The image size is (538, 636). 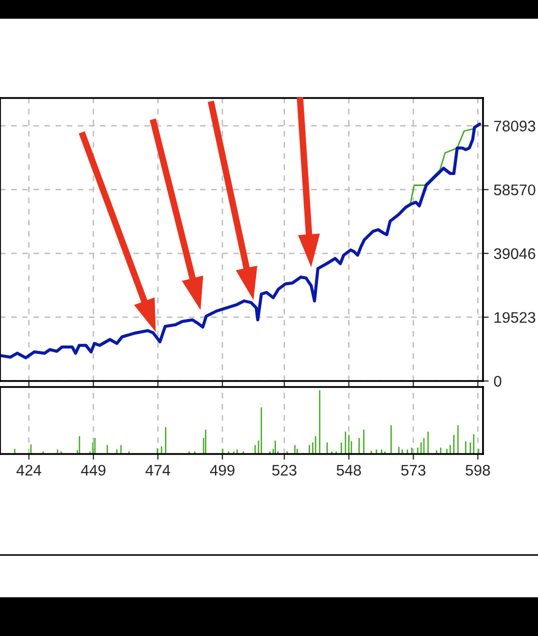 I want to click on y-tick-label: 58570, so click(x=515, y=190).